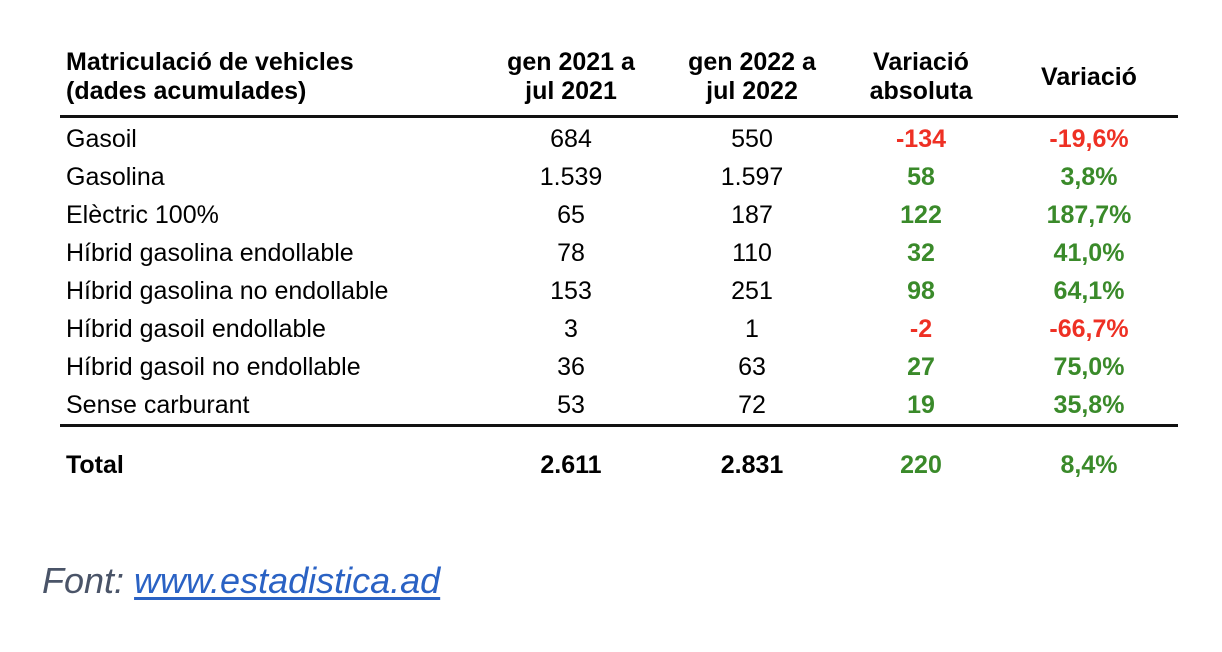 The image size is (1222, 652). Describe the element at coordinates (921, 91) in the screenshot. I see `header-abs-line2: absoluta` at that location.